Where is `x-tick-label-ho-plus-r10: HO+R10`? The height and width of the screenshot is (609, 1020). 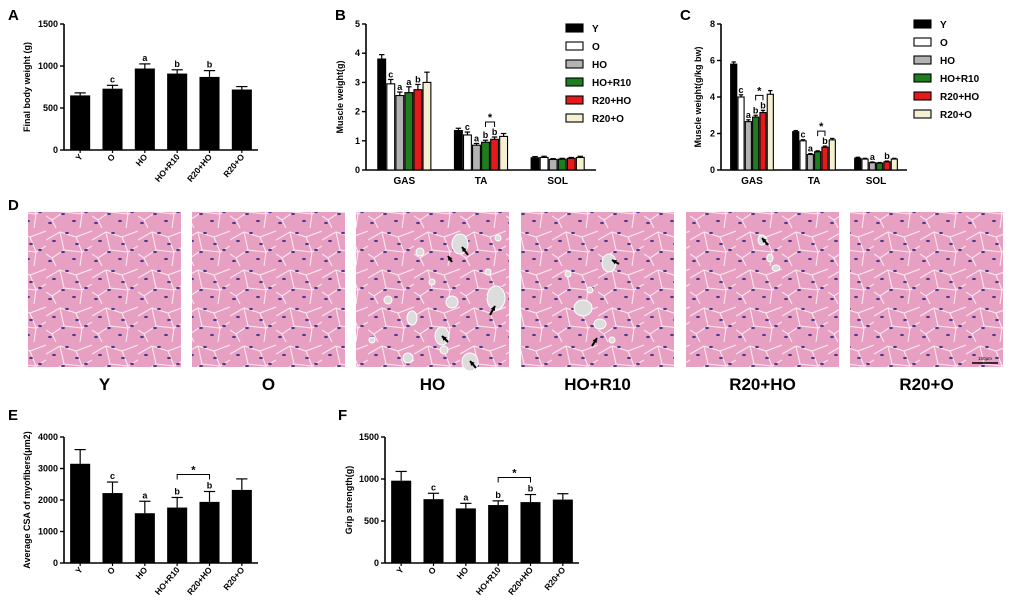
x-tick-label-ho-plus-r10: HO+R10 is located at coordinates (167, 168).